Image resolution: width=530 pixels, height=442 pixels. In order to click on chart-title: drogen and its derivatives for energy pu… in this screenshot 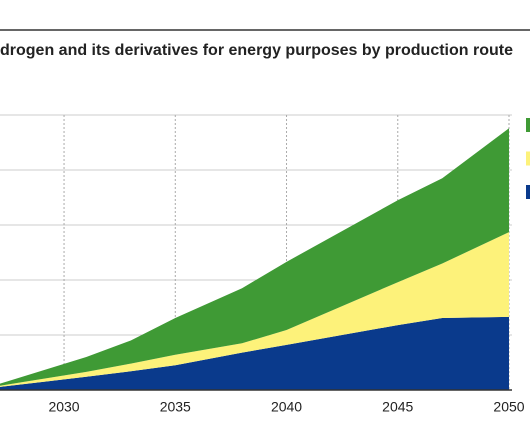, I will do `click(256, 50)`.